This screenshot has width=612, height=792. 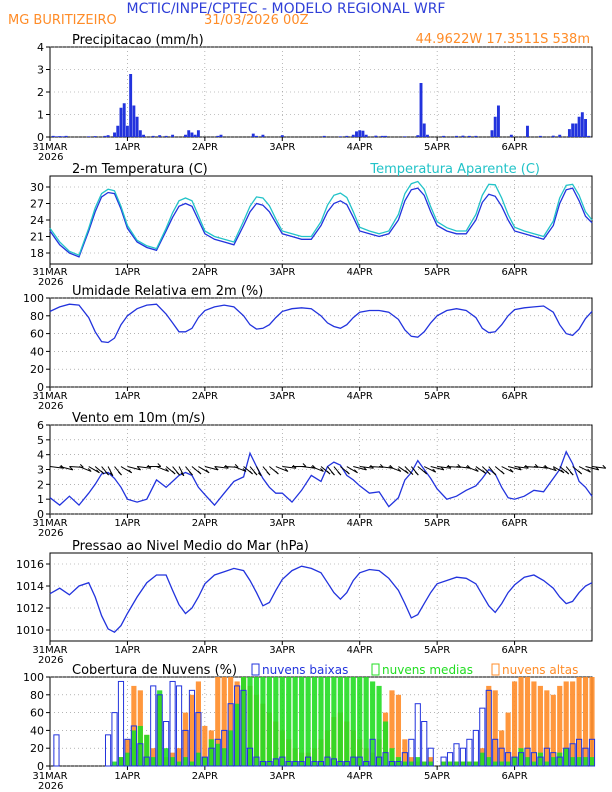 I want to click on press-xtick-label: 31MAR, so click(x=49, y=650).